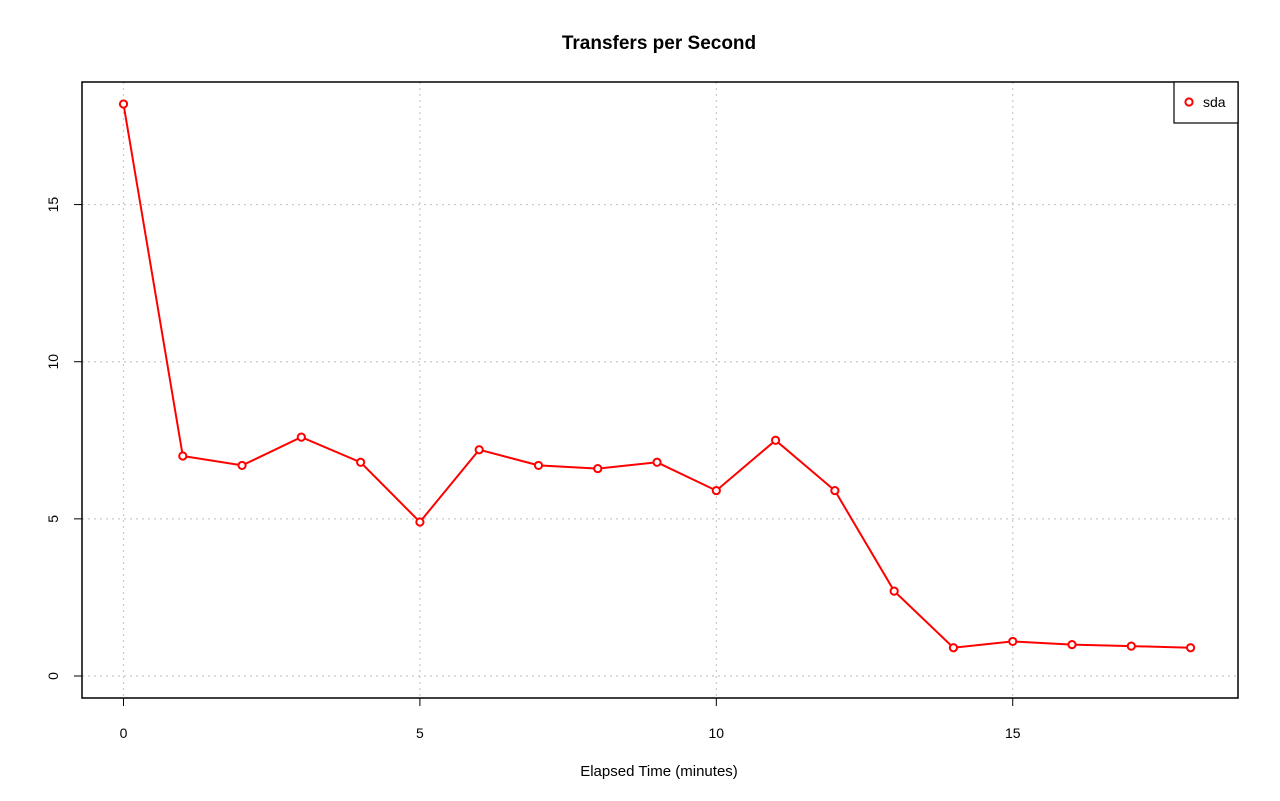 This screenshot has width=1280, height=801. I want to click on legend-marker, so click(1189, 102).